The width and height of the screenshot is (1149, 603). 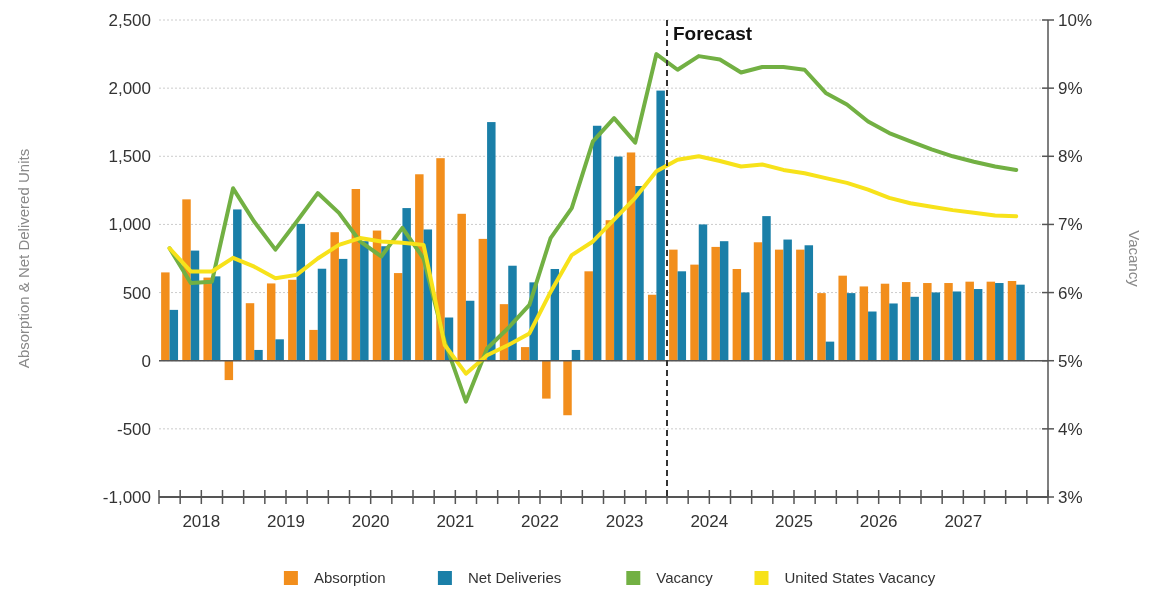 I want to click on y-tick-label: 500, so click(x=136, y=293).